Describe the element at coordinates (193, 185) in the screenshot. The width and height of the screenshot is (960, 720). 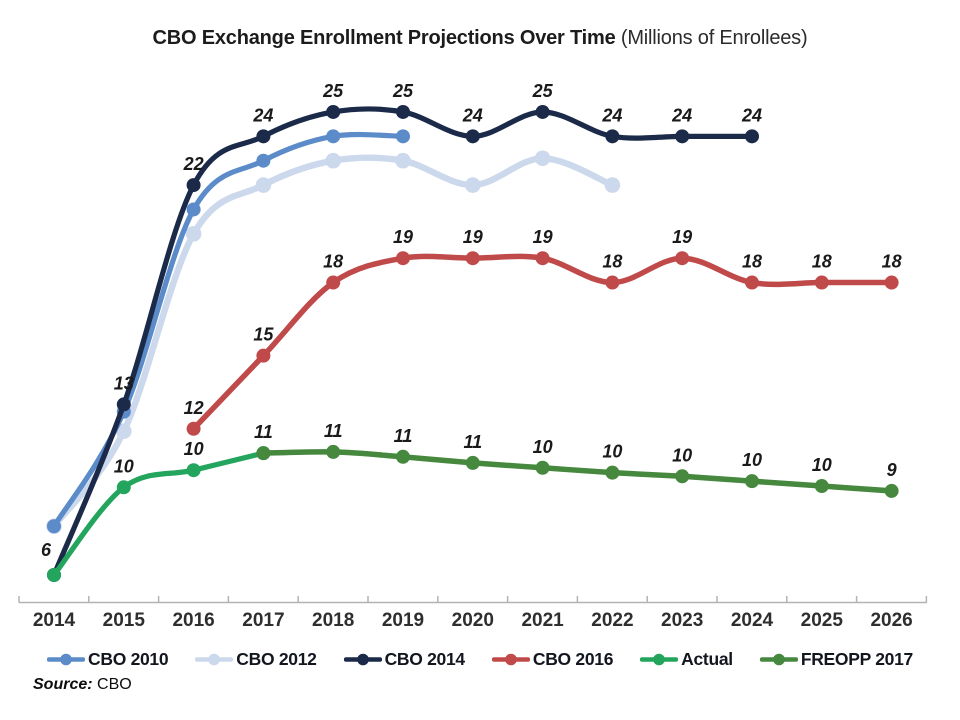
I see `data-point-cbo-2014-2016` at that location.